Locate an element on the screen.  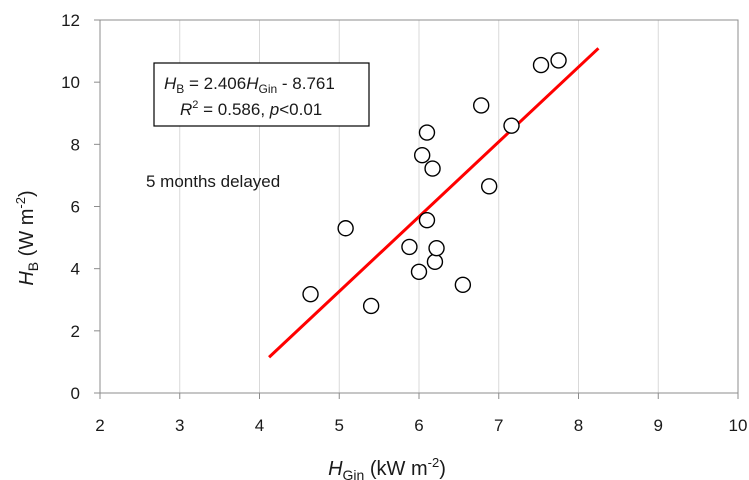
x-axis-title: HGin (kW m-2) is located at coordinates (387, 467).